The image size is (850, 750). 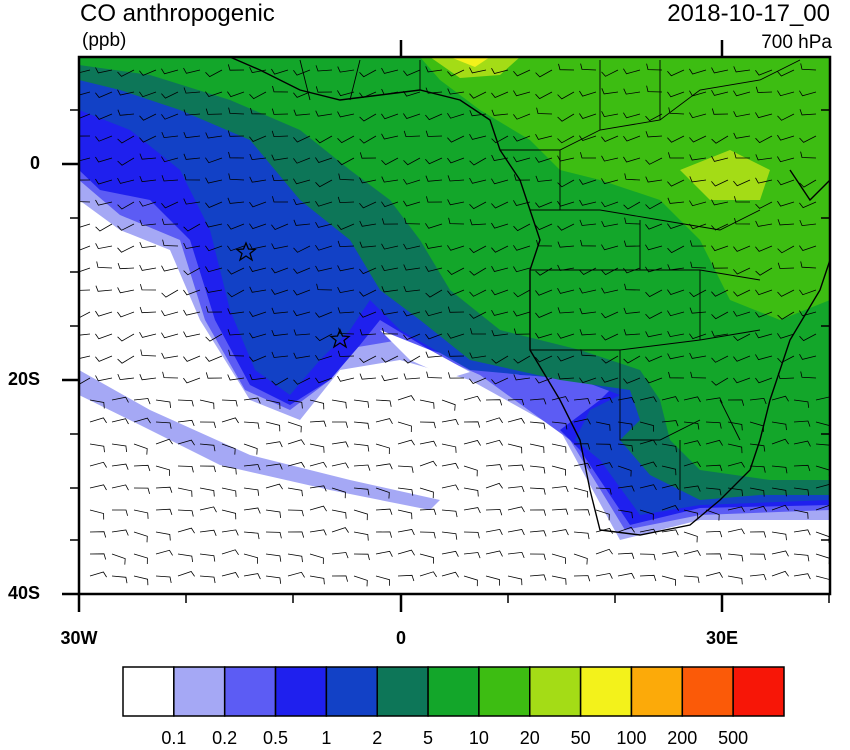 What do you see at coordinates (225, 738) in the screenshot?
I see `colorbar-label: 0.2` at bounding box center [225, 738].